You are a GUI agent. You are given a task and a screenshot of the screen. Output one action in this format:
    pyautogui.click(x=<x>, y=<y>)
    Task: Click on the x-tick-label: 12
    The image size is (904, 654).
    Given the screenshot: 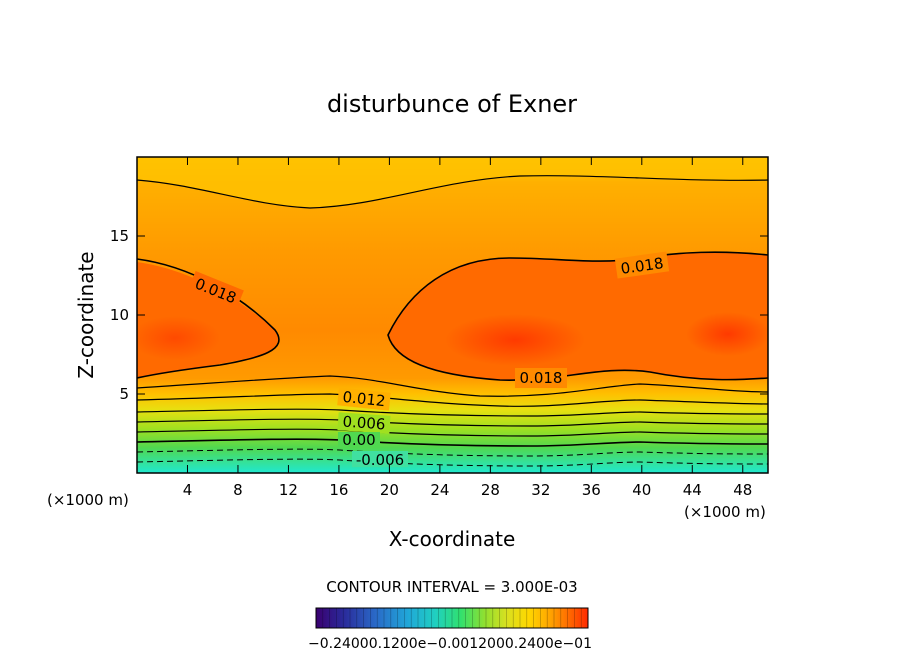 What is the action you would take?
    pyautogui.click(x=288, y=490)
    